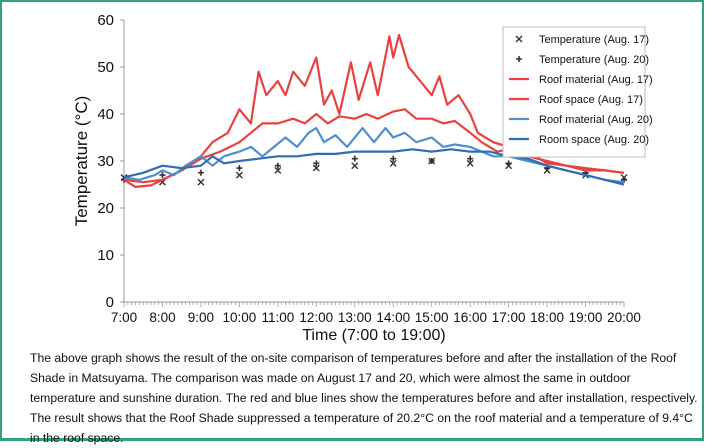 The width and height of the screenshot is (706, 448). I want to click on y-axis-title: Temperature (°C), so click(81, 161).